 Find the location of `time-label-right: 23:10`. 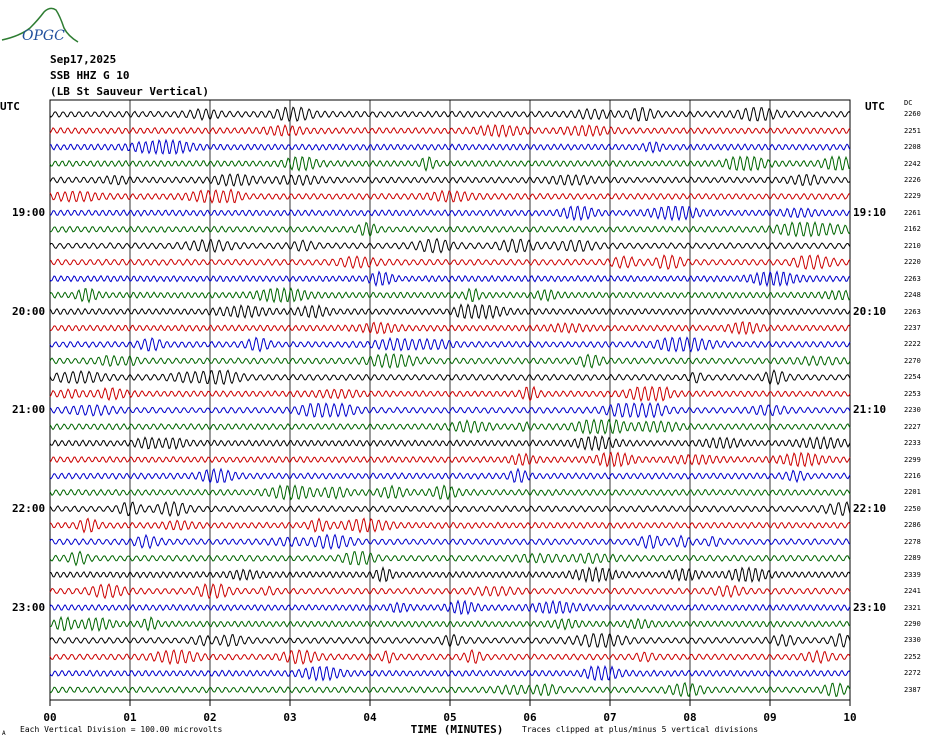

time-label-right: 23:10 is located at coordinates (870, 607).